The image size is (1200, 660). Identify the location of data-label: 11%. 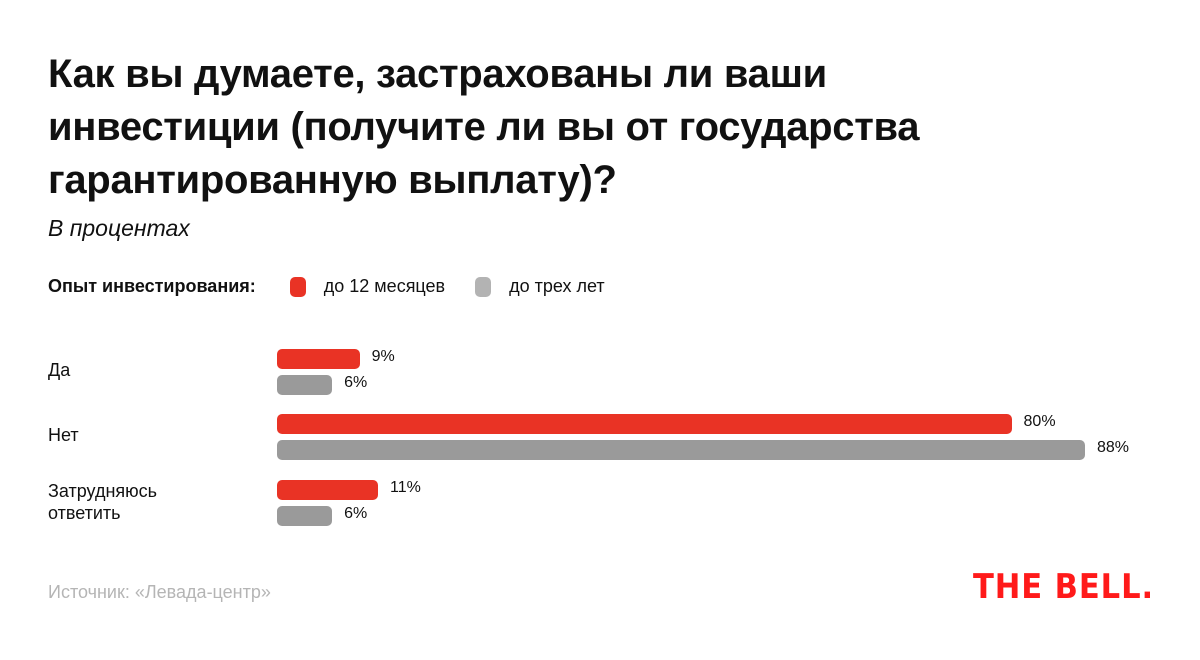
(405, 487).